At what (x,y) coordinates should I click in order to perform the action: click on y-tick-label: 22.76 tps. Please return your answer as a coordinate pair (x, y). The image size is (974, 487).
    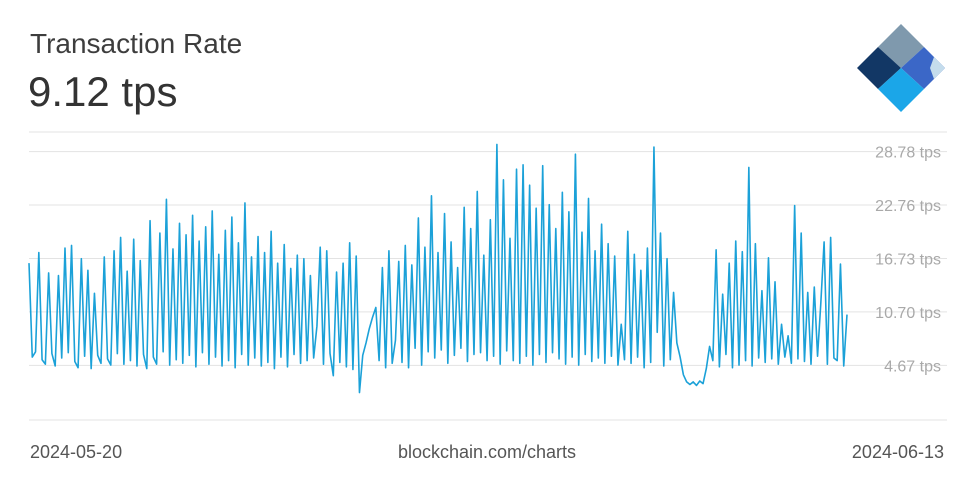
    Looking at the image, I should click on (908, 206).